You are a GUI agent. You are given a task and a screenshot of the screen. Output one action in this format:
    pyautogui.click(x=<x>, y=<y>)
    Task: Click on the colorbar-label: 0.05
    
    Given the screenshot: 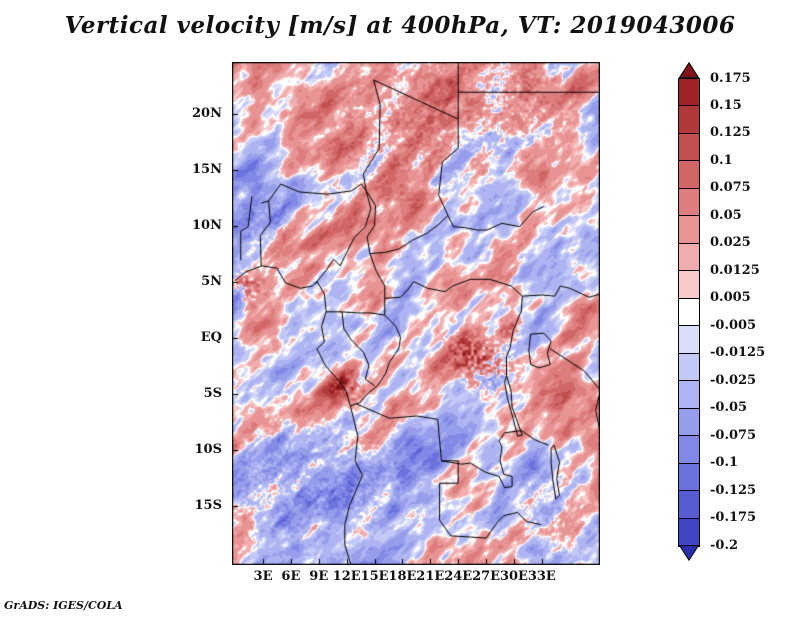 What is the action you would take?
    pyautogui.click(x=726, y=215)
    